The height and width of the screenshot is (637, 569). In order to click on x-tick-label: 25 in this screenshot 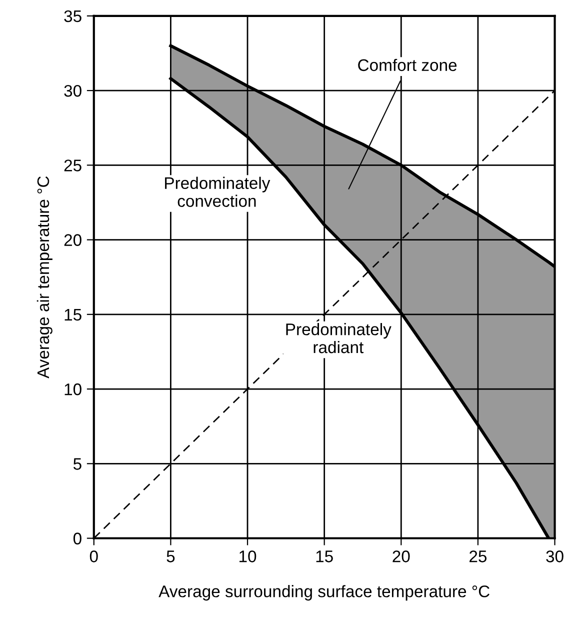, I will do `click(478, 556)`.